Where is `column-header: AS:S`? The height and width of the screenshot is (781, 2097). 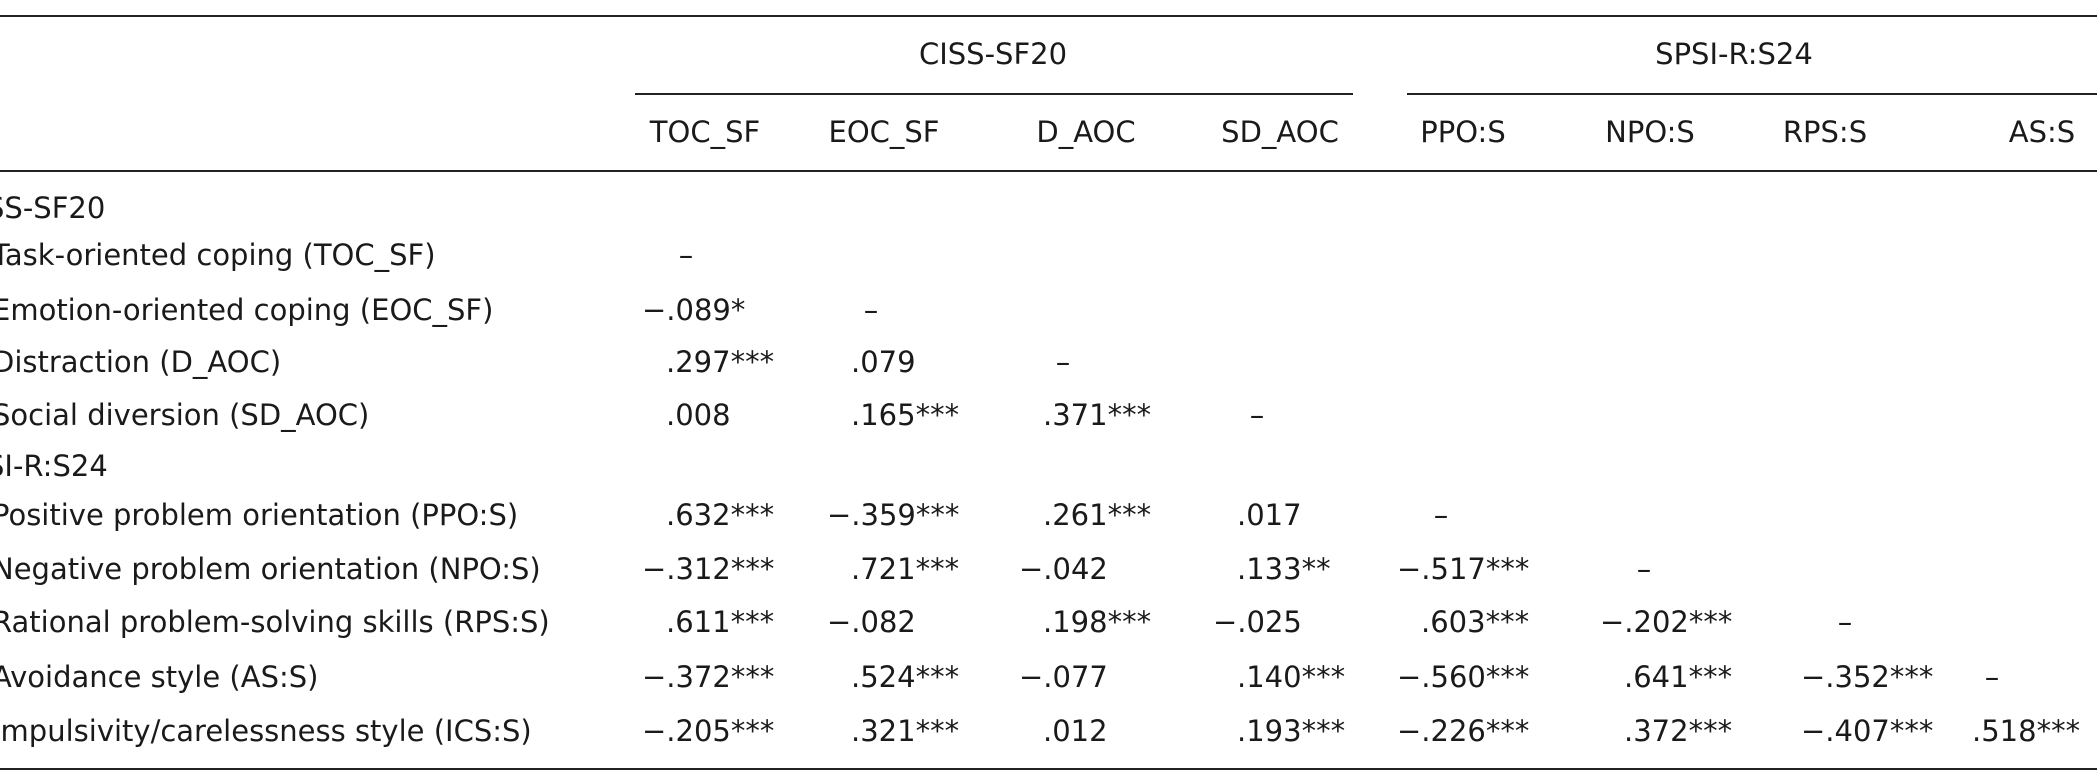 column-header: AS:S is located at coordinates (2042, 132).